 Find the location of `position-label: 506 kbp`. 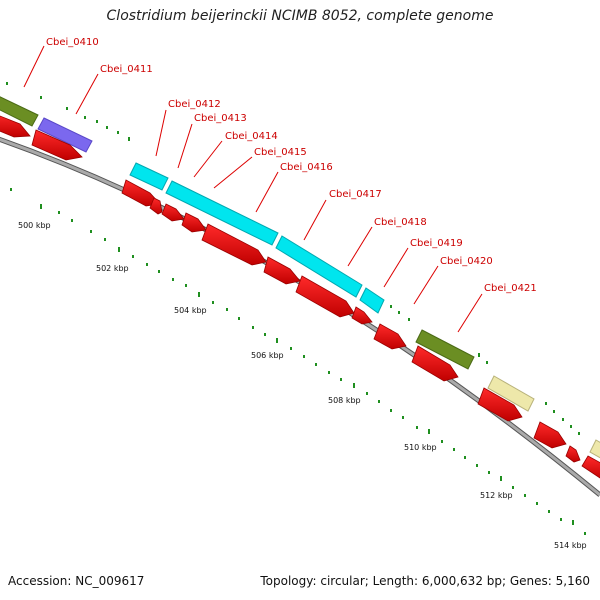

position-label: 506 kbp is located at coordinates (267, 355).